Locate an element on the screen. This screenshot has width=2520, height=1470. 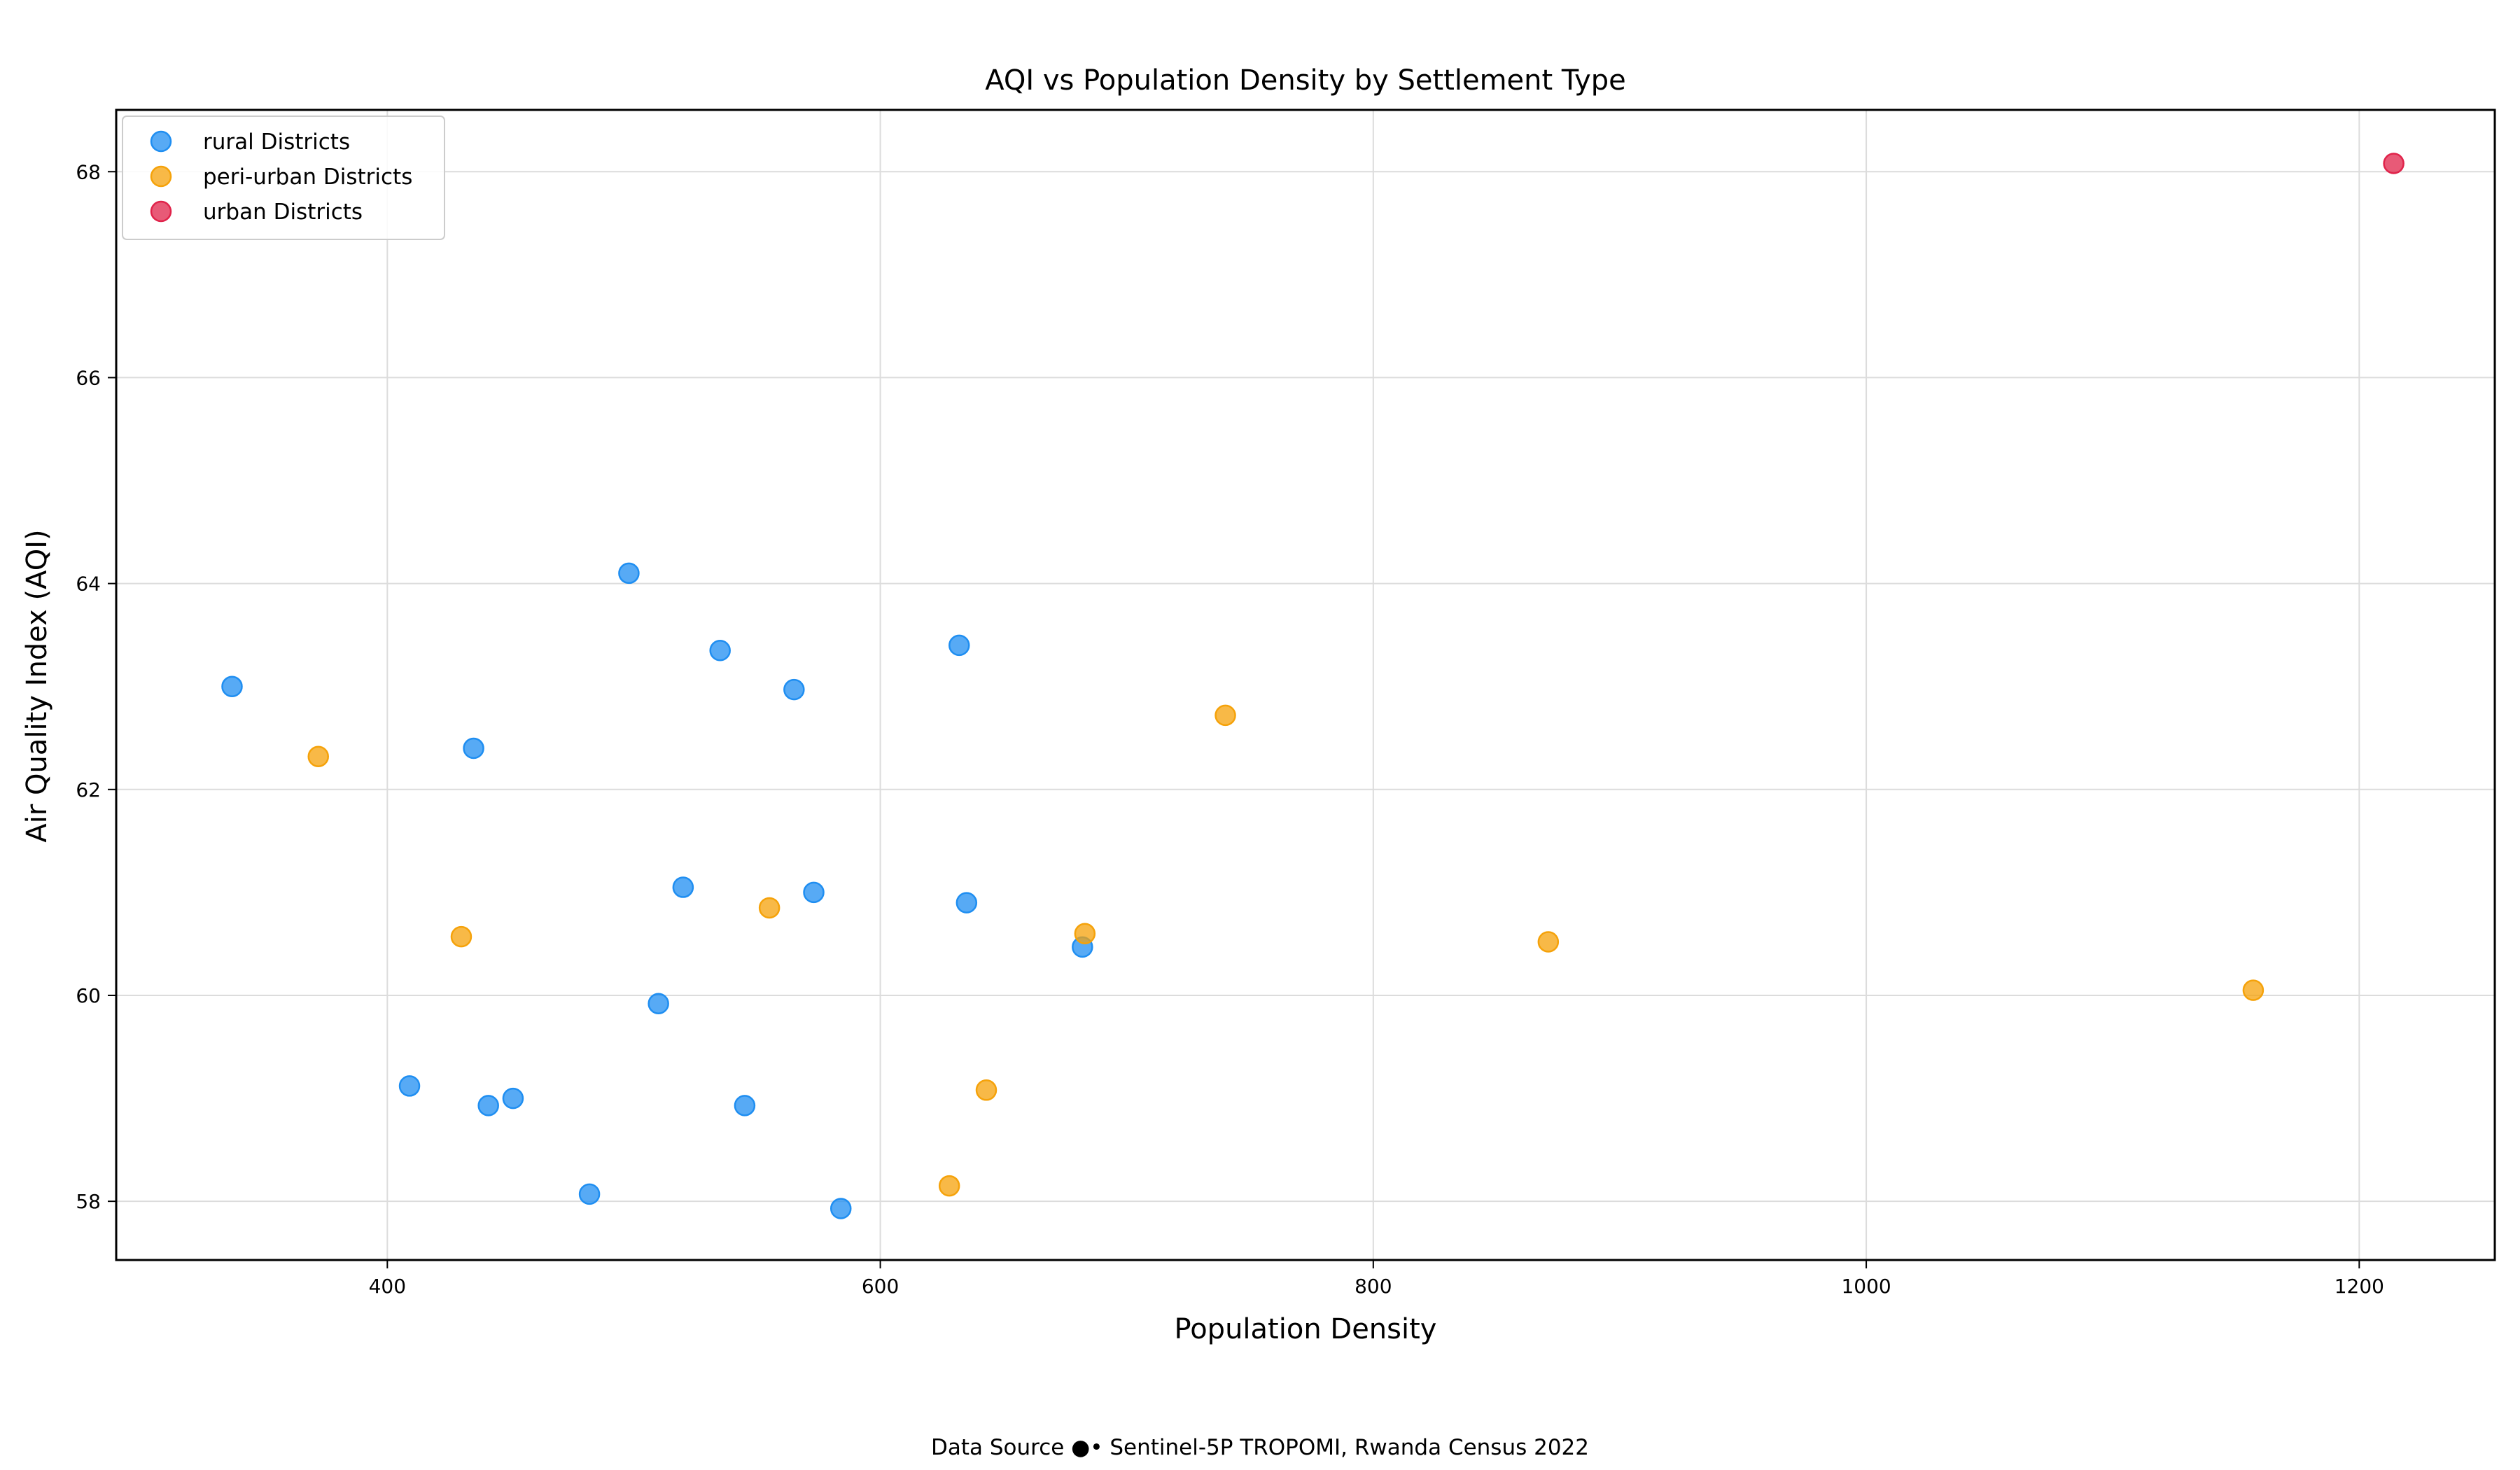
x-axis-title: Population Density is located at coordinates (1306, 1329).